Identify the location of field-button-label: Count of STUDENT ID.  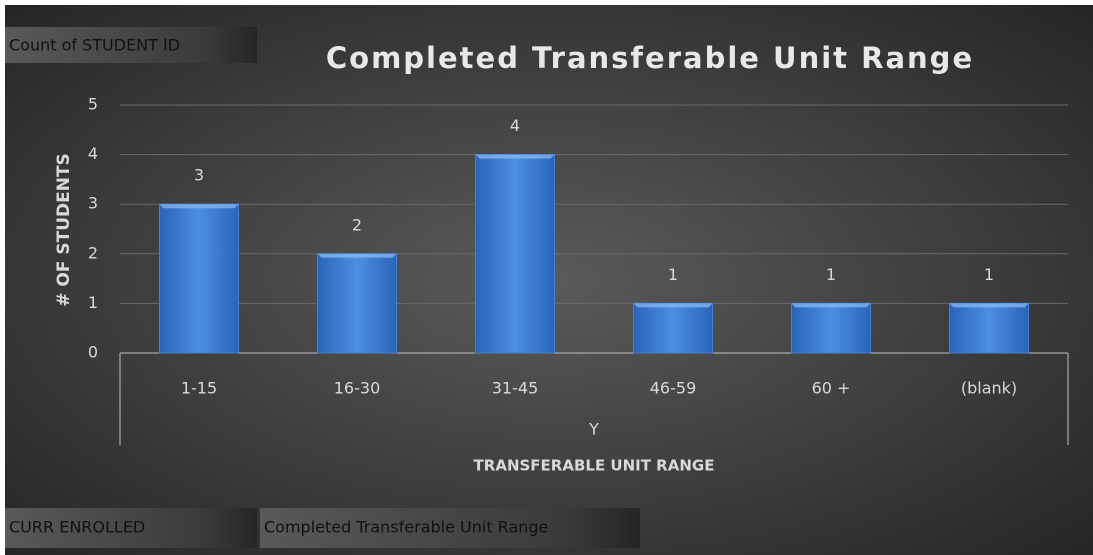
(94, 45).